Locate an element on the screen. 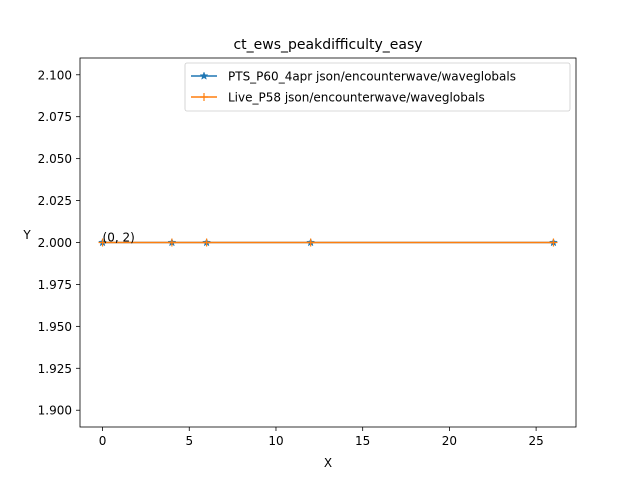 The image size is (640, 480). x-axis-label: X is located at coordinates (328, 463).